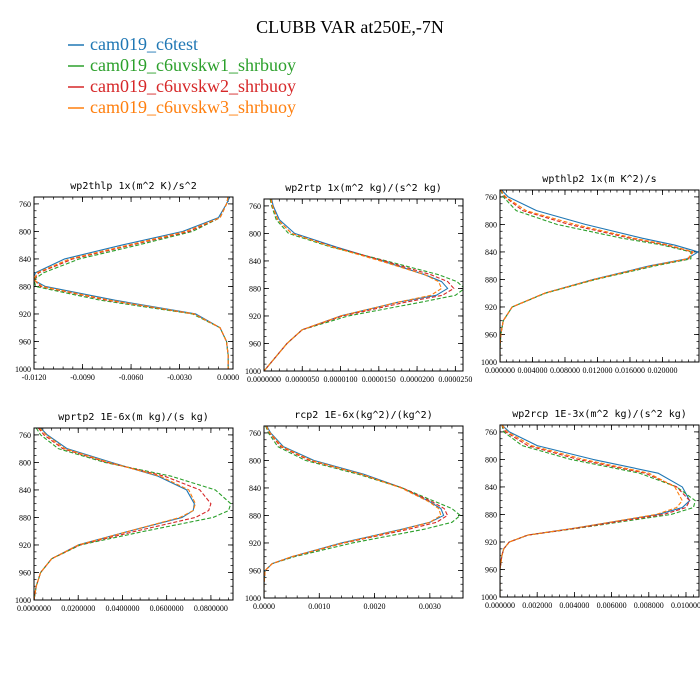 The image size is (700, 700). Describe the element at coordinates (193, 86) in the screenshot. I see `legend-label: cam019_c6uvskw2_shrbuoy` at that location.